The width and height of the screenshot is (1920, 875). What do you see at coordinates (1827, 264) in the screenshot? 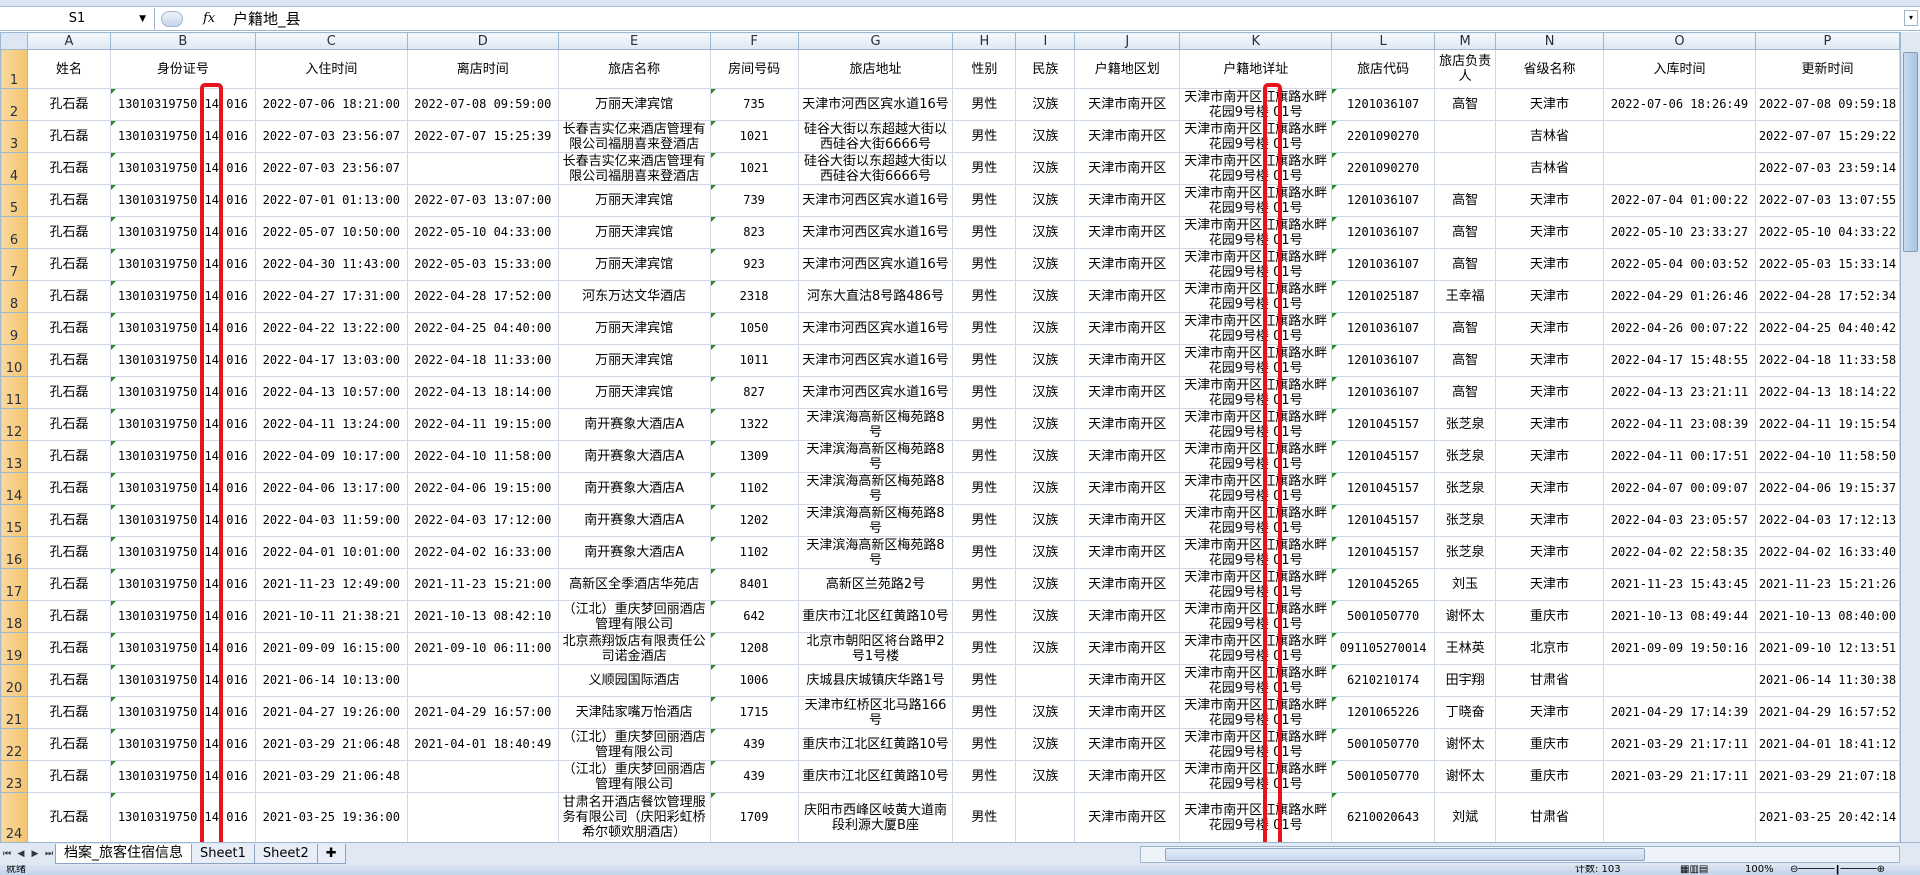
I see `cell-p: 2022-05-03 15:33:14` at bounding box center [1827, 264].